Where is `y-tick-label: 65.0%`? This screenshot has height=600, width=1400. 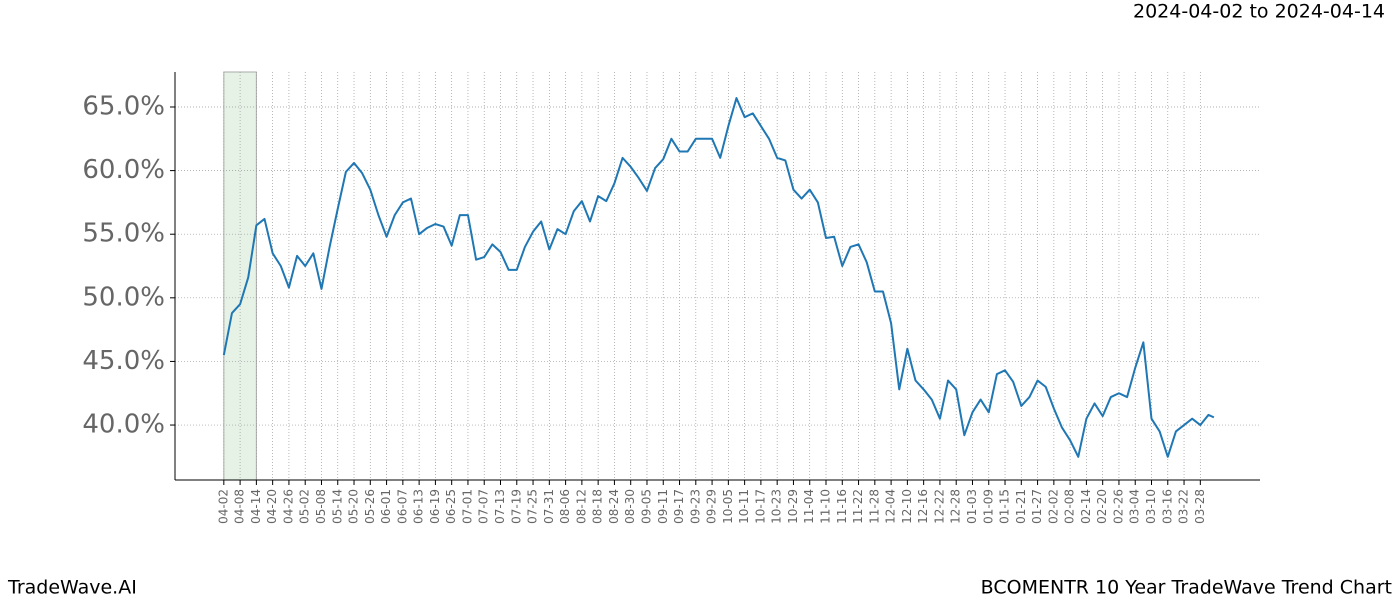 y-tick-label: 65.0% is located at coordinates (123, 106).